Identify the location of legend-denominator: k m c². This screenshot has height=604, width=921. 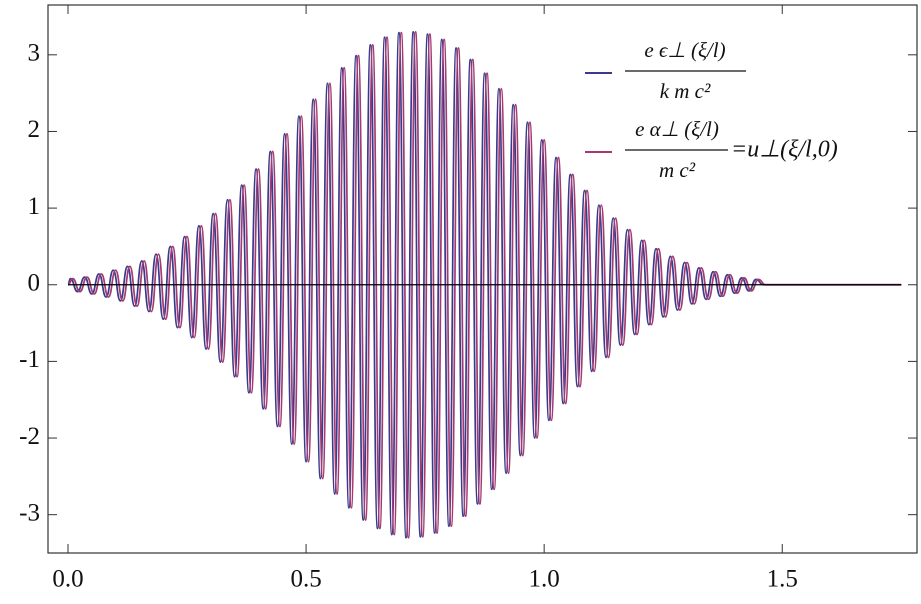
(685, 91).